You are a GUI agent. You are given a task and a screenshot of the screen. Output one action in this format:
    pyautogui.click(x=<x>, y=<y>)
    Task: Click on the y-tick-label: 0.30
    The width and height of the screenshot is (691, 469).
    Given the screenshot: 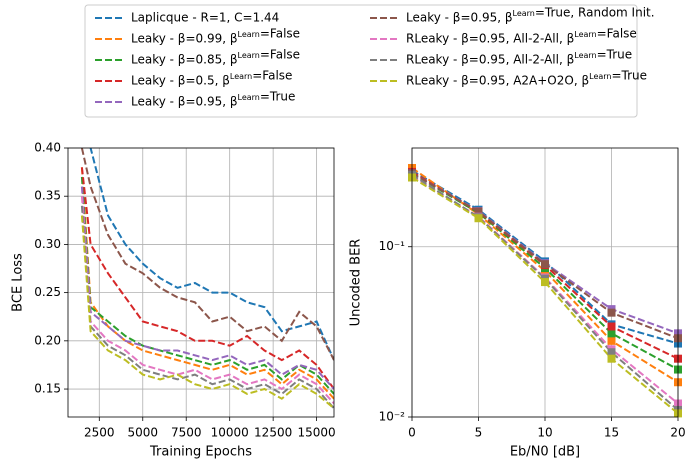 What is the action you would take?
    pyautogui.click(x=47, y=244)
    